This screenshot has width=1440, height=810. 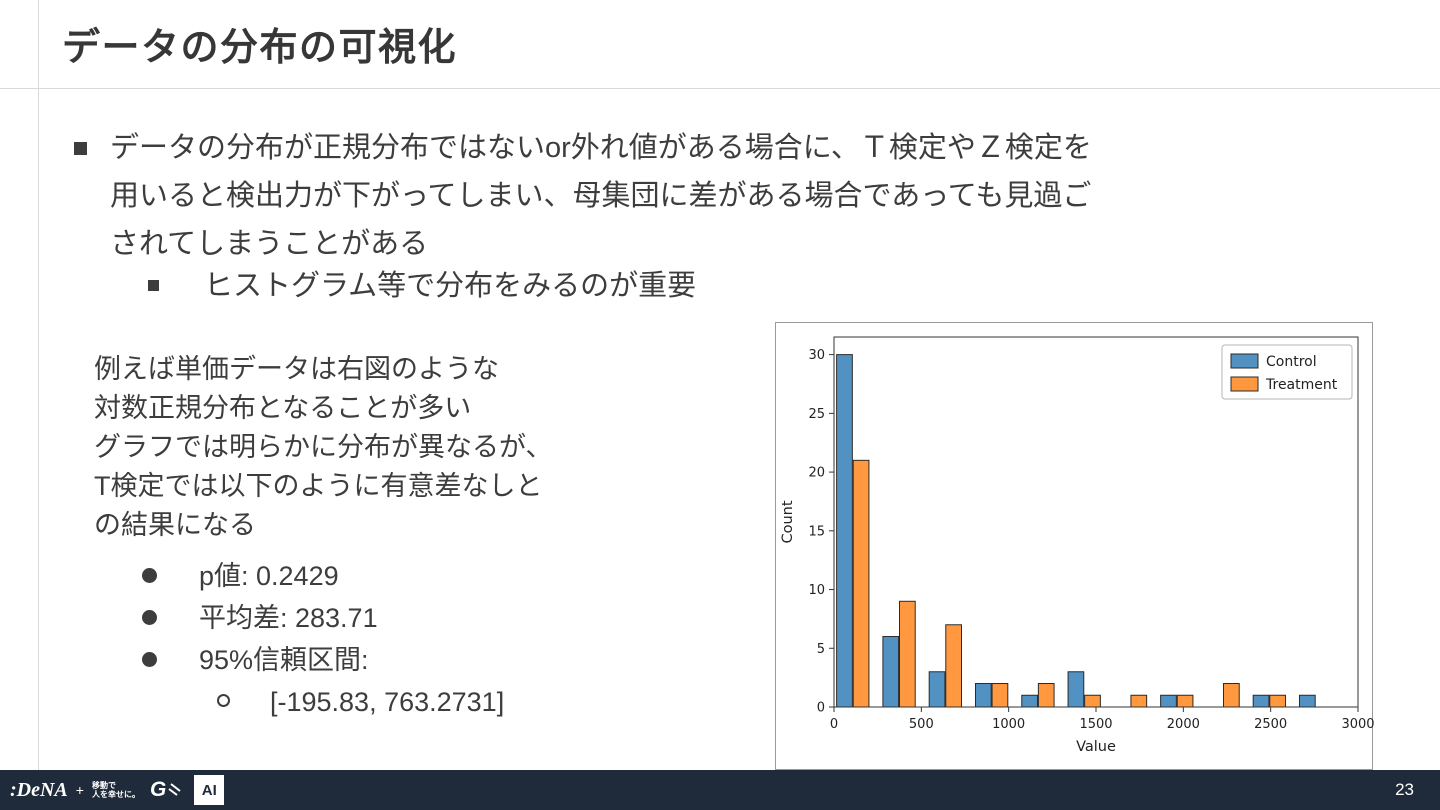 I want to click on svg-text: 25, so click(x=816, y=414).